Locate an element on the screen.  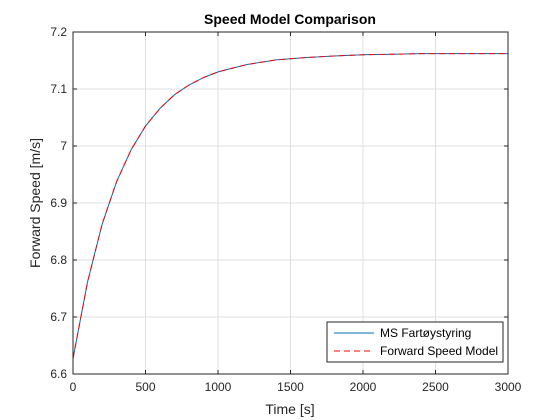
y-tick-label: 6.7 is located at coordinates (58, 317).